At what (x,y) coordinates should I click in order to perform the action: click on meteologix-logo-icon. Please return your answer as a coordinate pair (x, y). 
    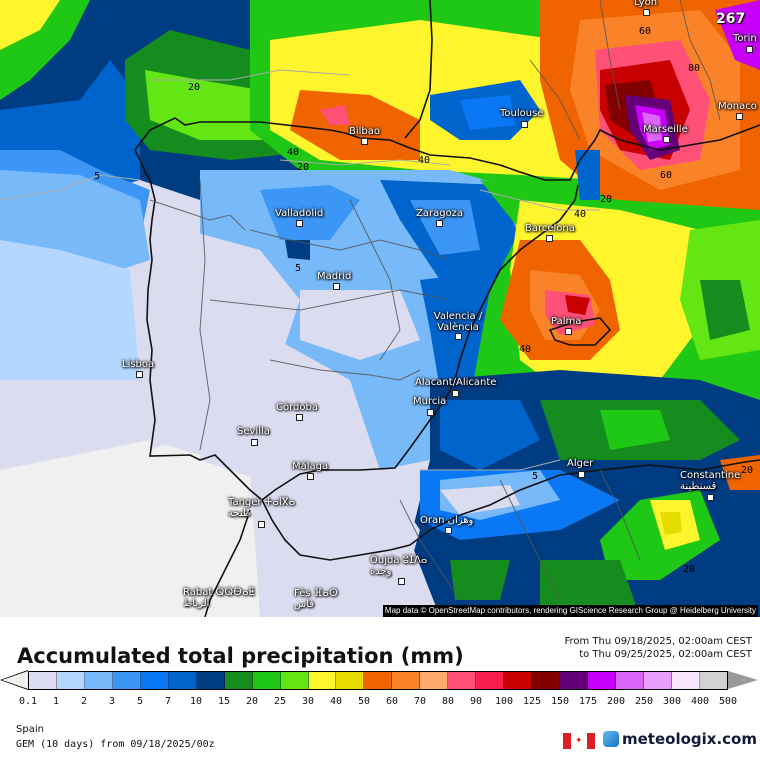
    Looking at the image, I should click on (611, 739).